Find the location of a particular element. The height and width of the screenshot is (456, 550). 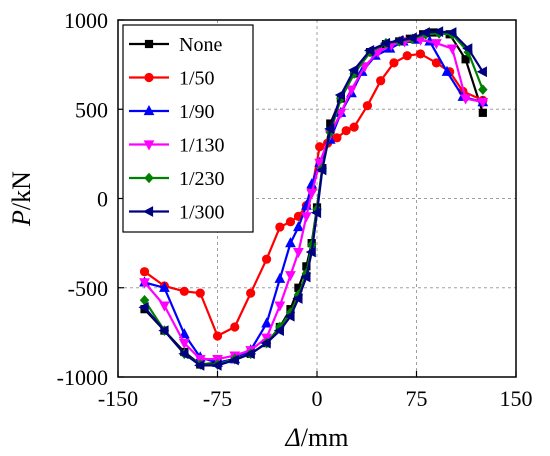

y-axis-label: P/kN is located at coordinates (21, 199).